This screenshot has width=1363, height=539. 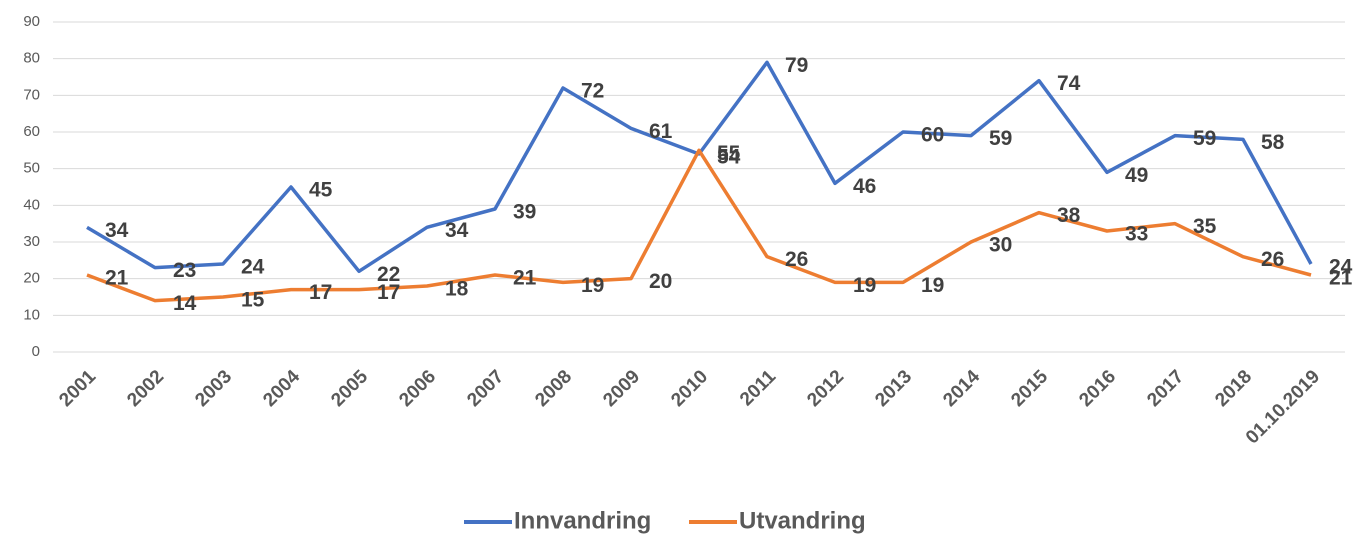 What do you see at coordinates (932, 135) in the screenshot?
I see `data-label: 60` at bounding box center [932, 135].